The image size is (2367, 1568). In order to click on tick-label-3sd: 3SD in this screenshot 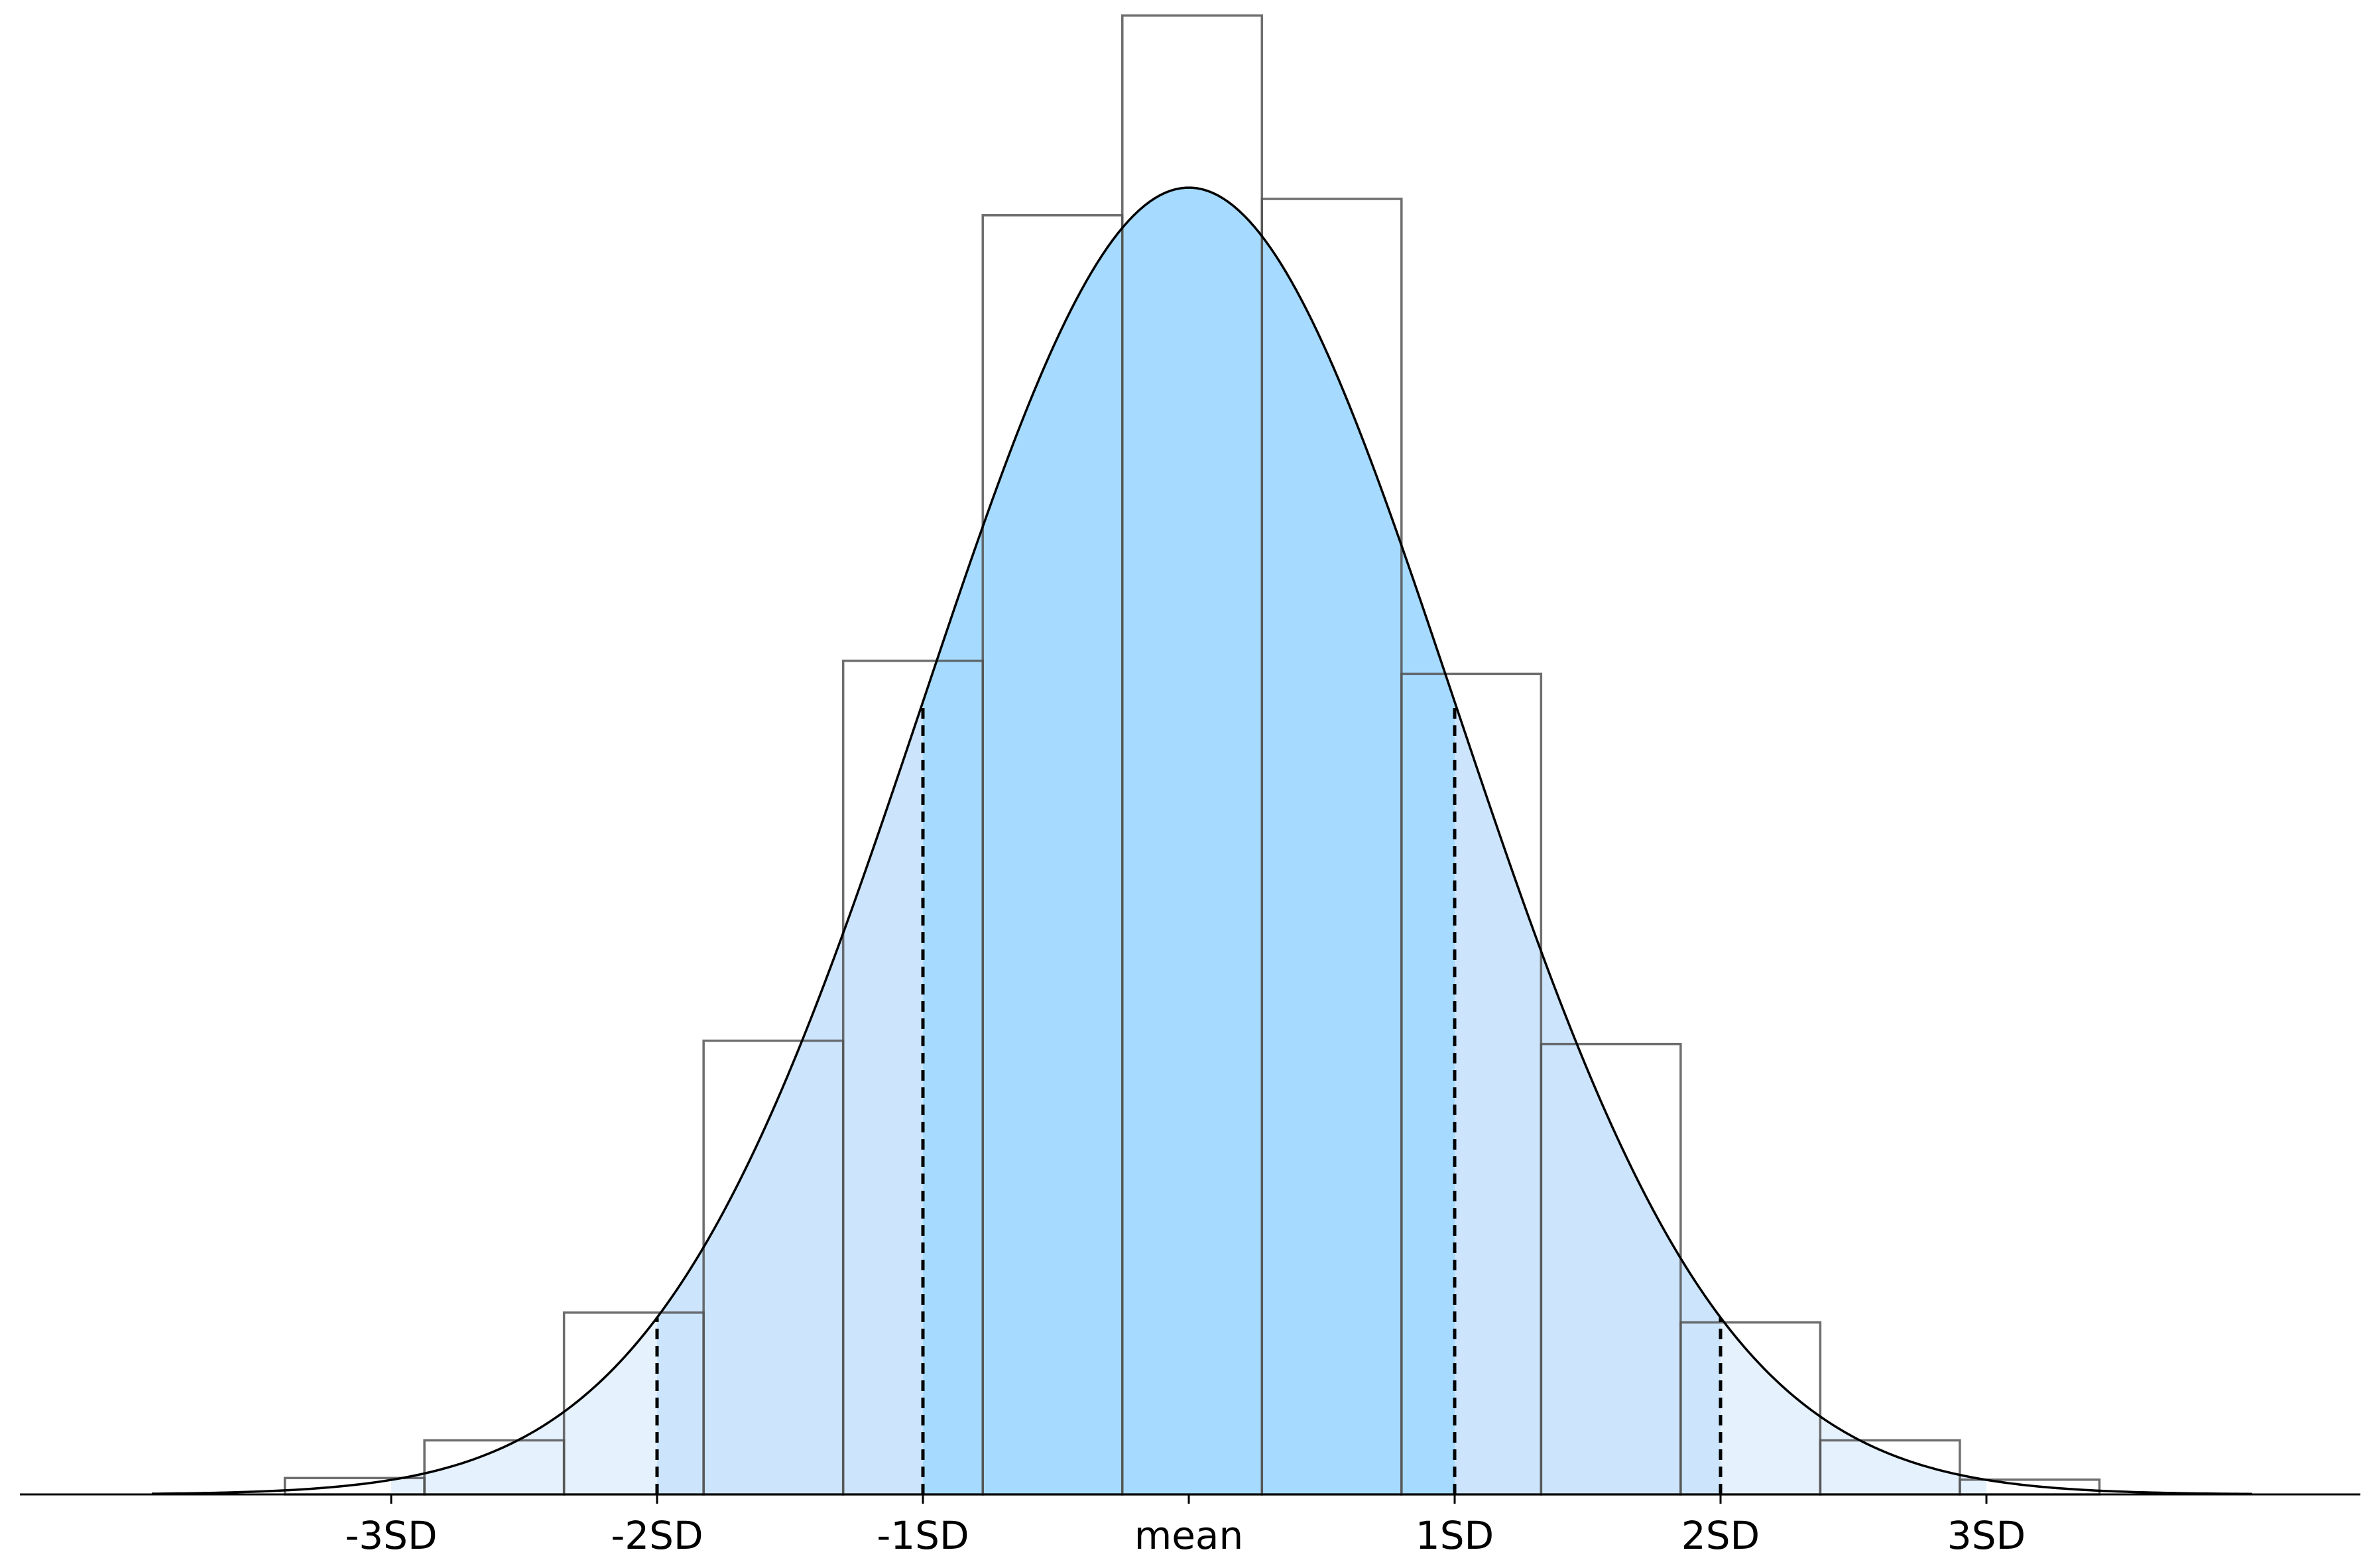, I will do `click(1986, 1535)`.